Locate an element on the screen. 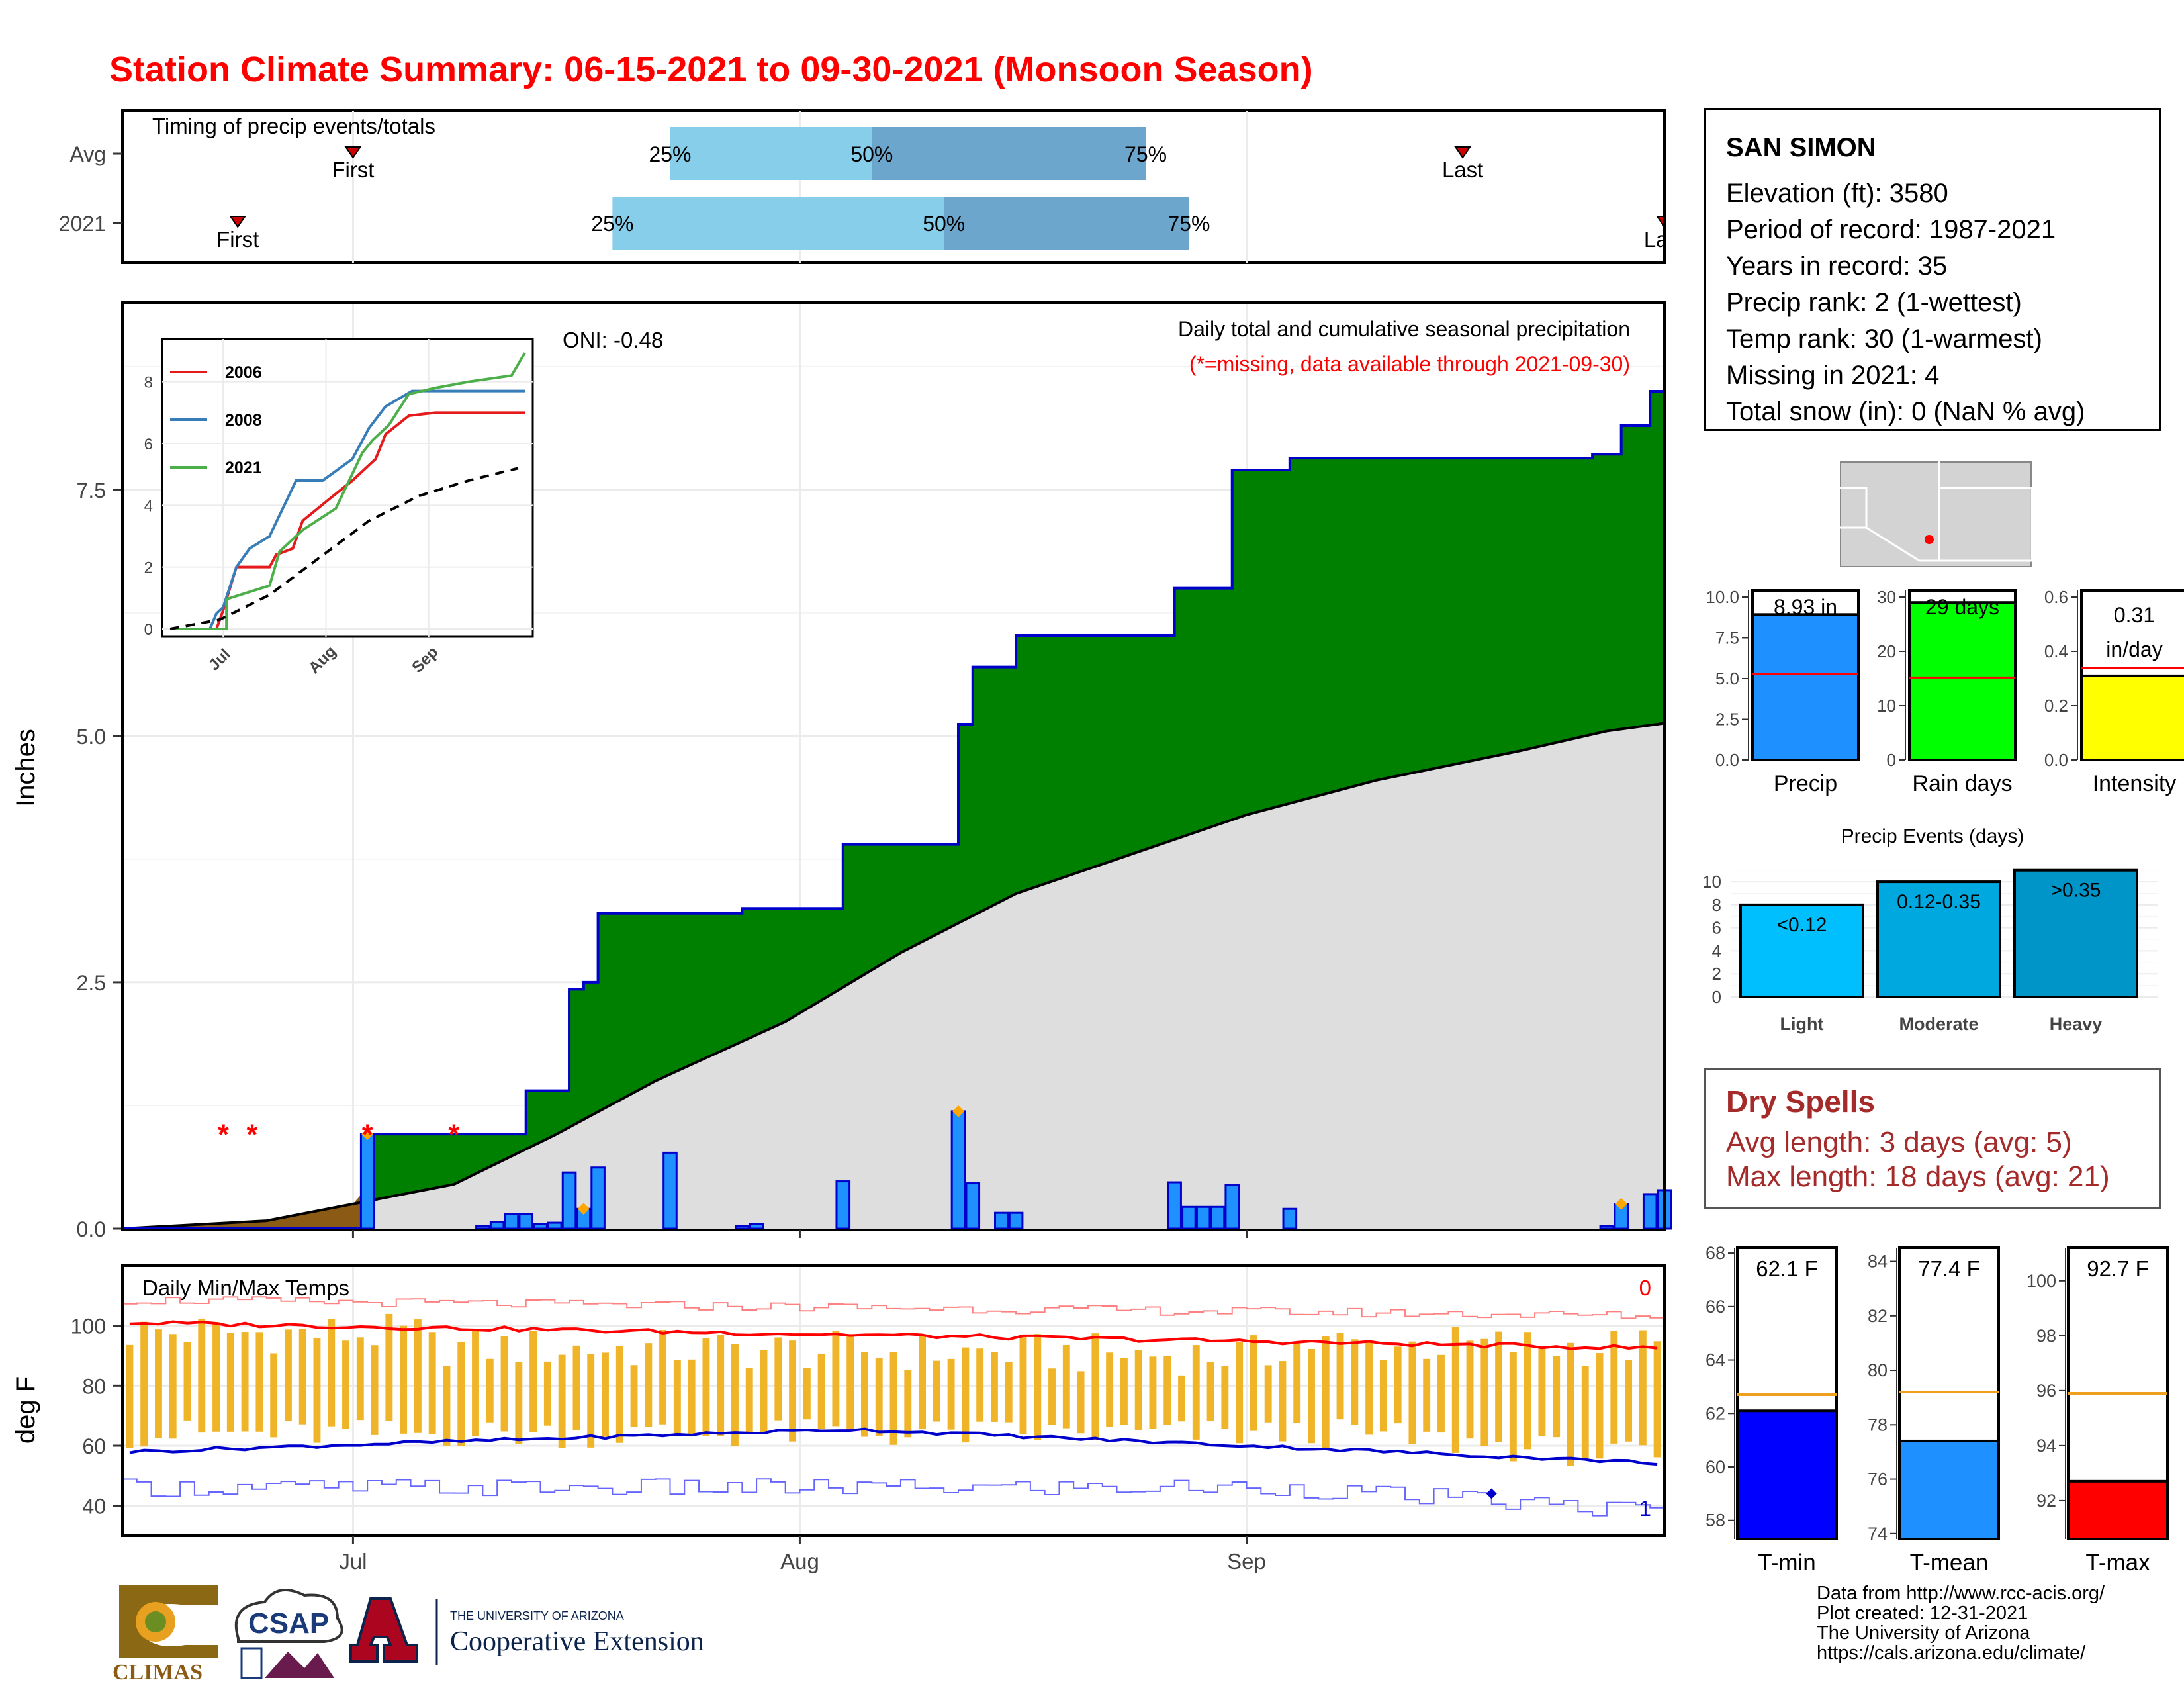 The width and height of the screenshot is (2184, 1688). mini-bar-Intensity is located at coordinates (2132, 717).